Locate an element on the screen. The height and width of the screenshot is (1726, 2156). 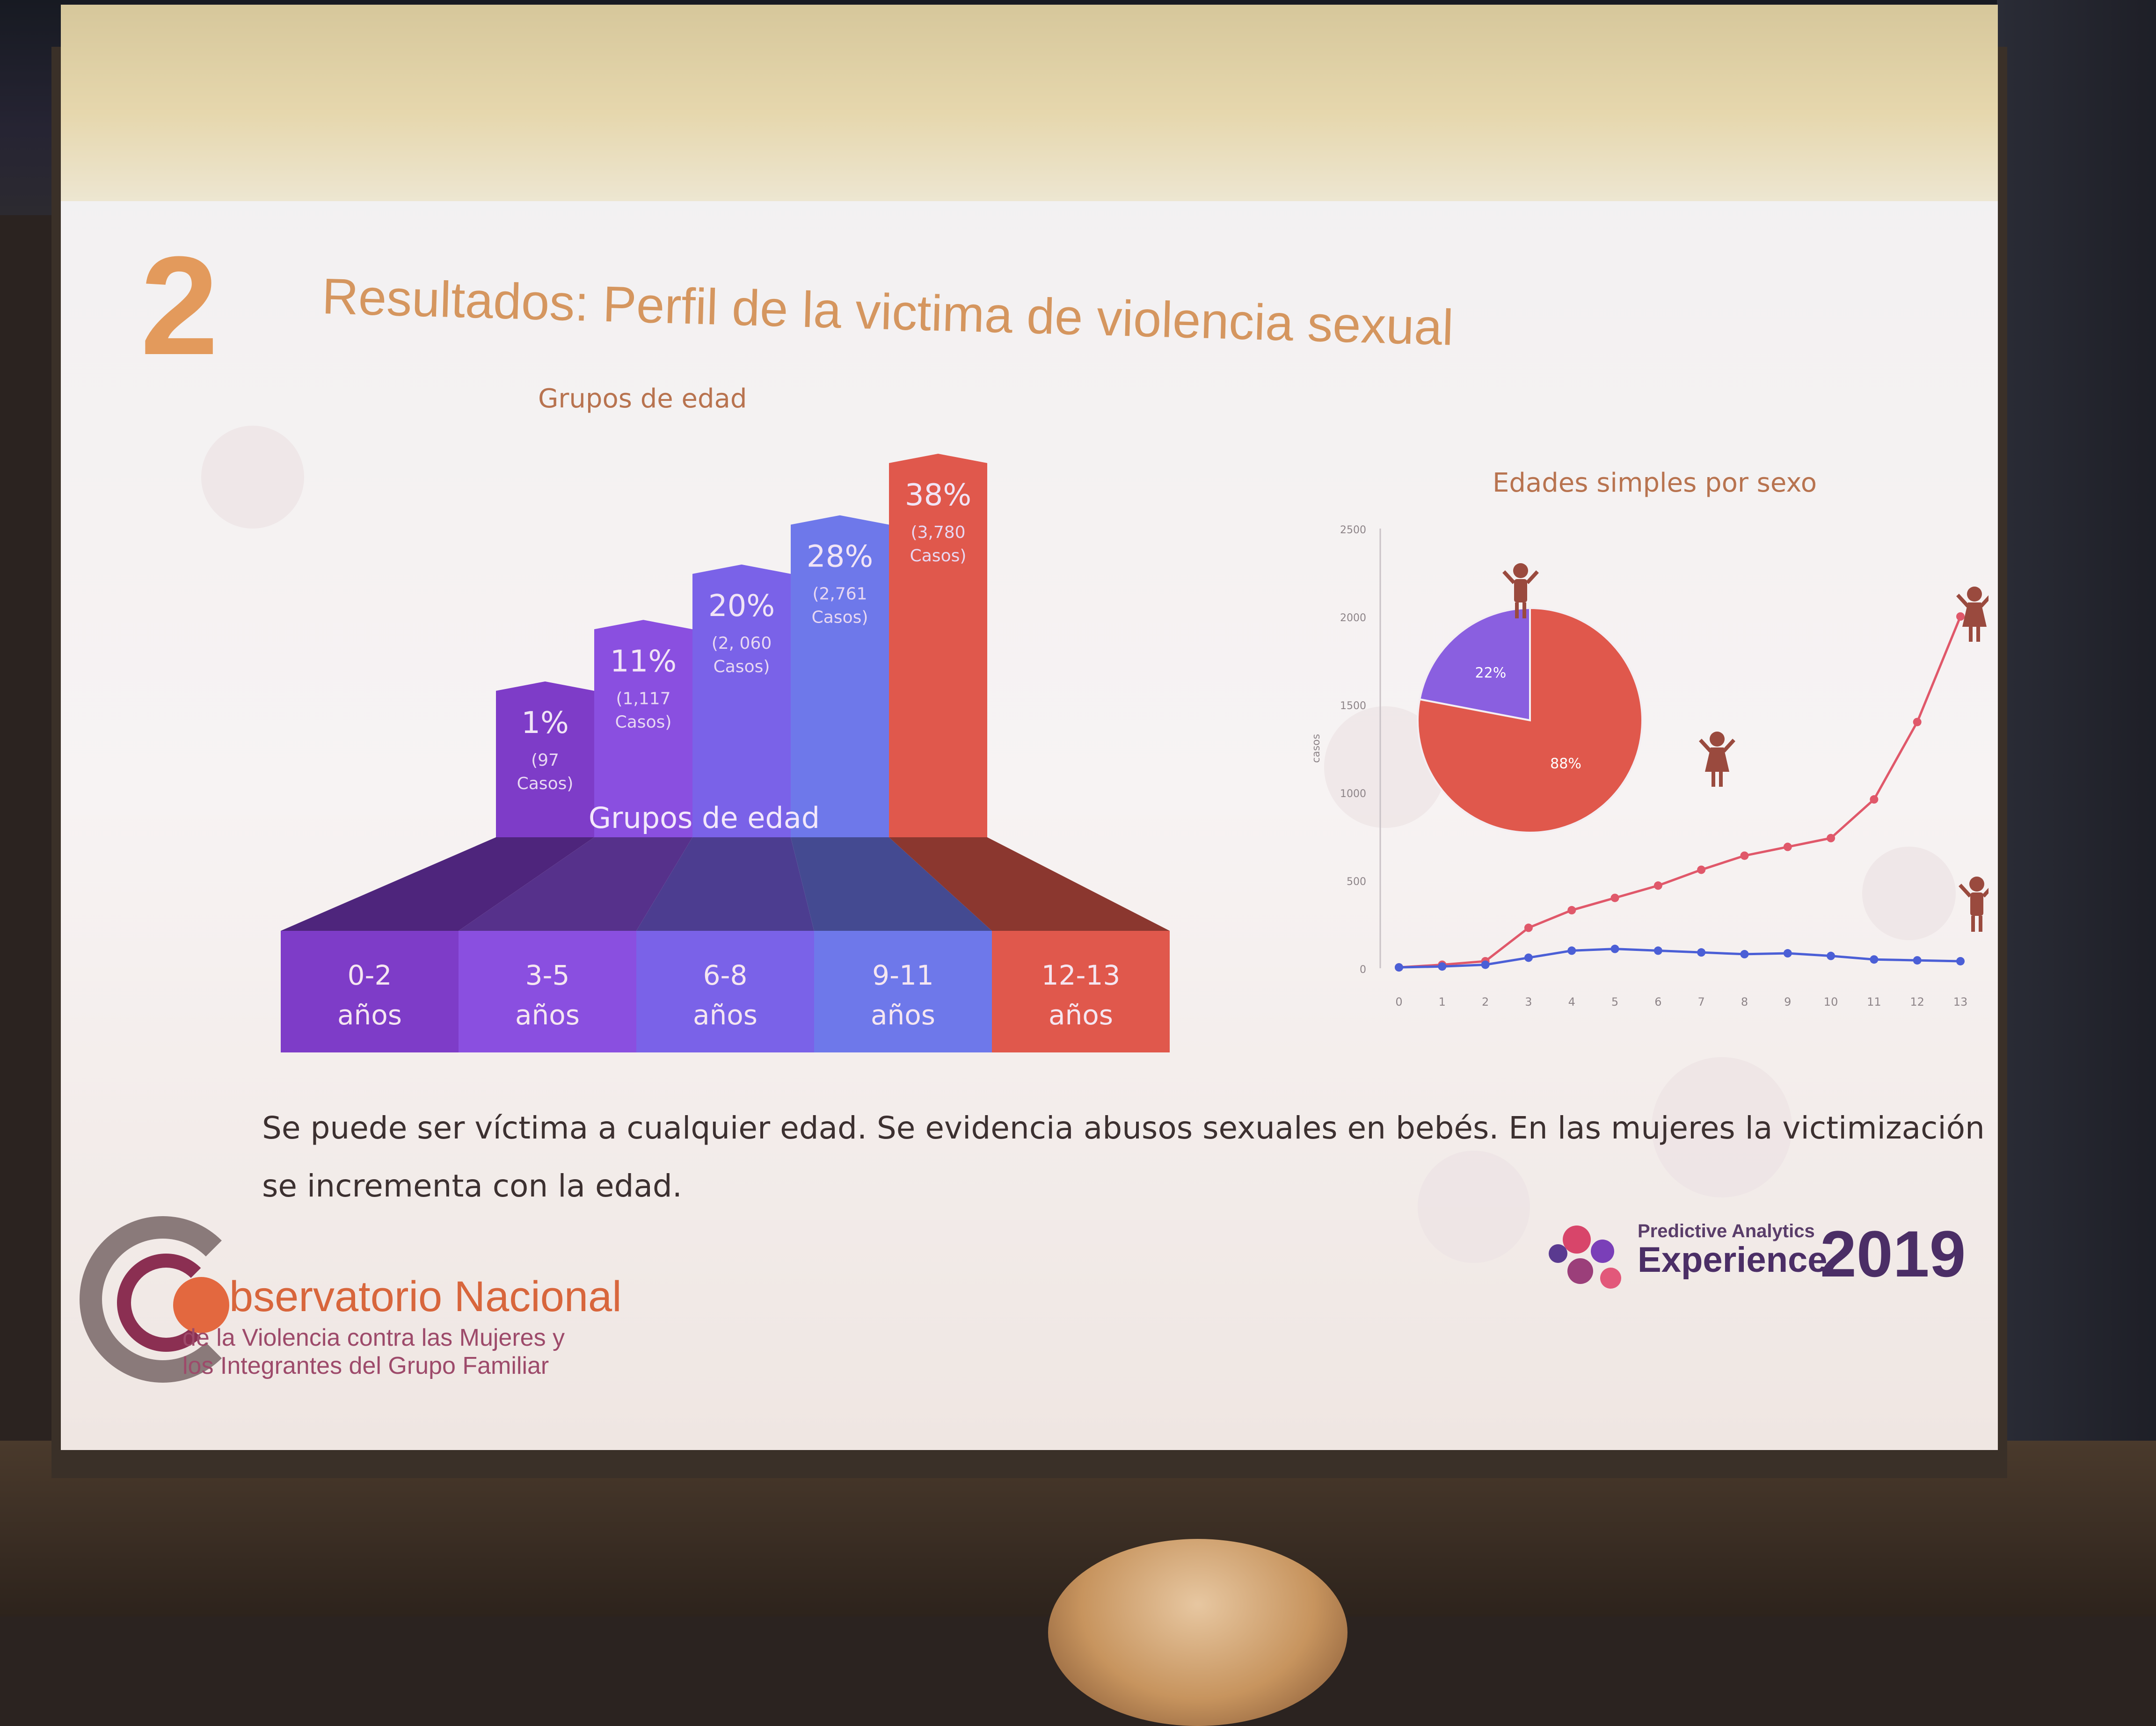
slide-header-band is located at coordinates (1029, 103).